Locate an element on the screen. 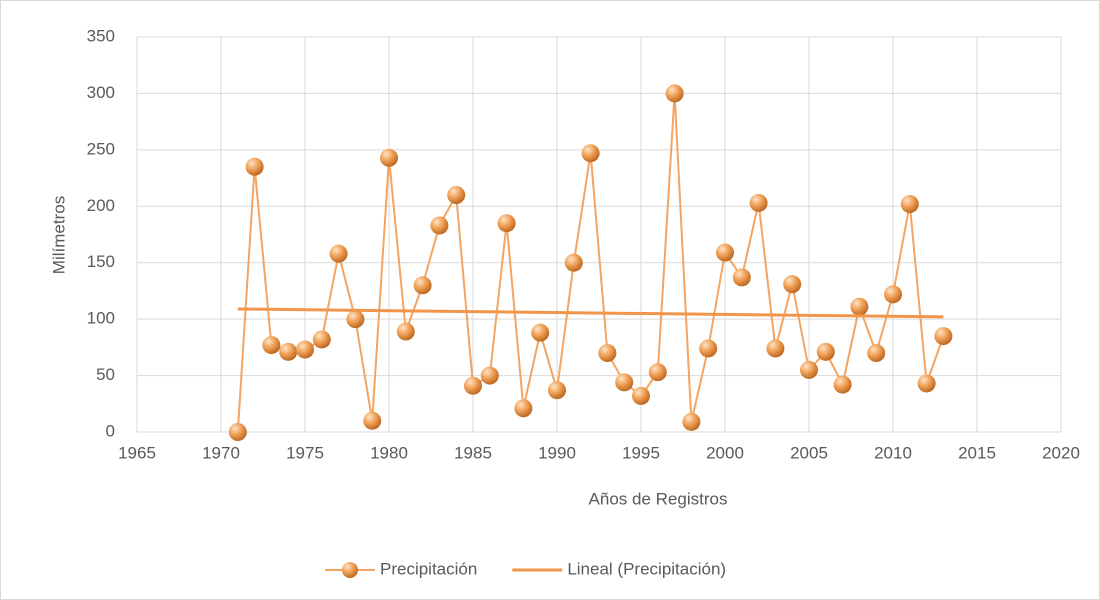 The height and width of the screenshot is (600, 1100). x-axis-label: Años de Registros is located at coordinates (658, 498).